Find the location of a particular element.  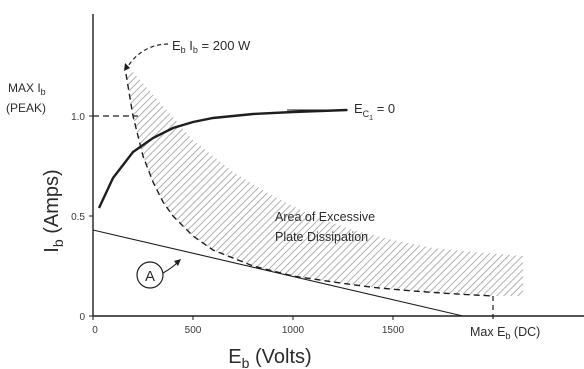

load-line-a-arrow is located at coordinates (177, 262).